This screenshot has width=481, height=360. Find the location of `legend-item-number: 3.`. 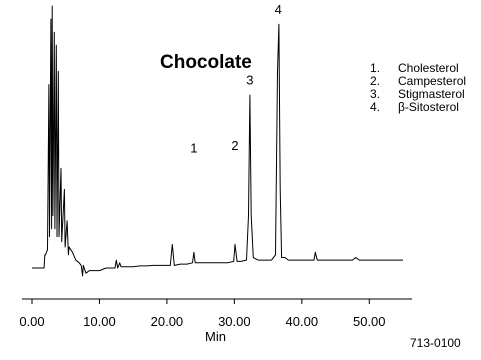

legend-item-number: 3. is located at coordinates (375, 94).